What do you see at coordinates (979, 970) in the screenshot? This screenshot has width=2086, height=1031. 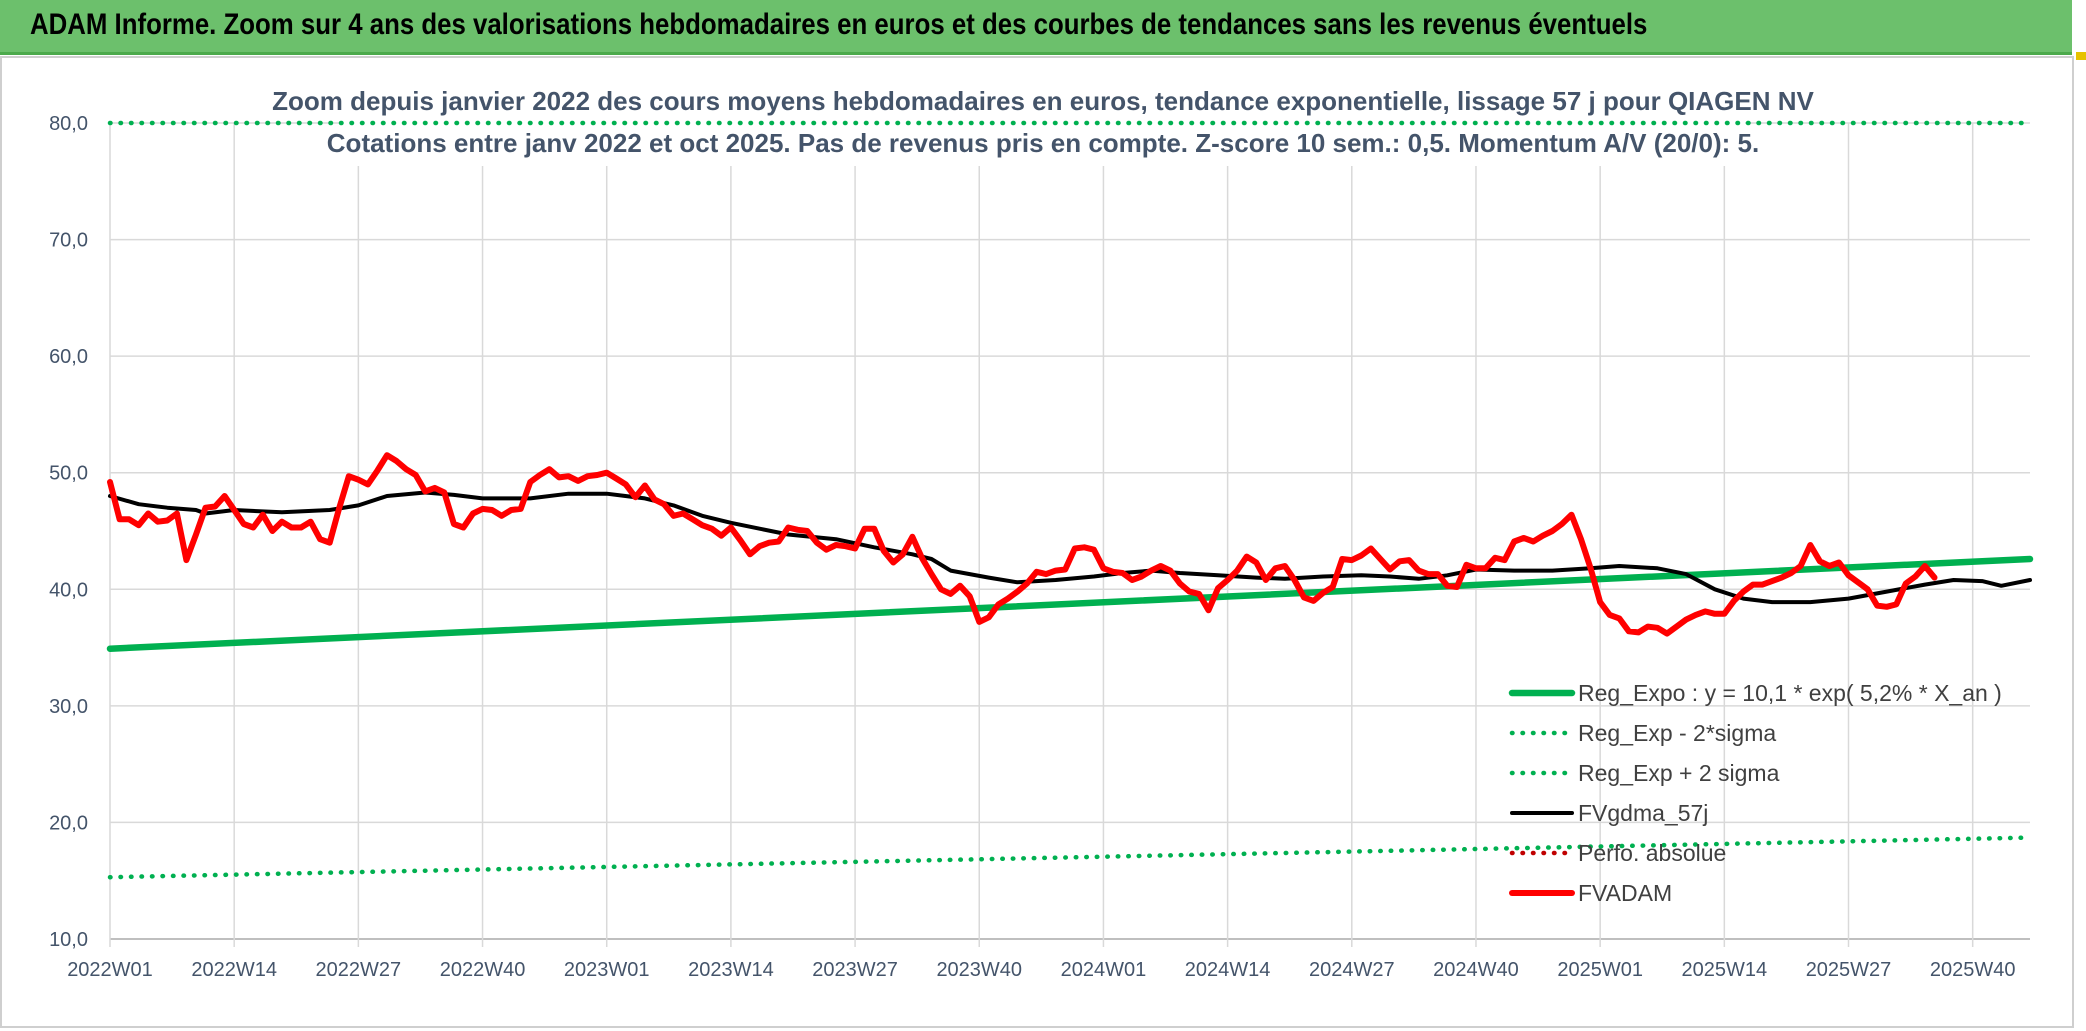 I see `x-tick-label: 2023W40` at bounding box center [979, 970].